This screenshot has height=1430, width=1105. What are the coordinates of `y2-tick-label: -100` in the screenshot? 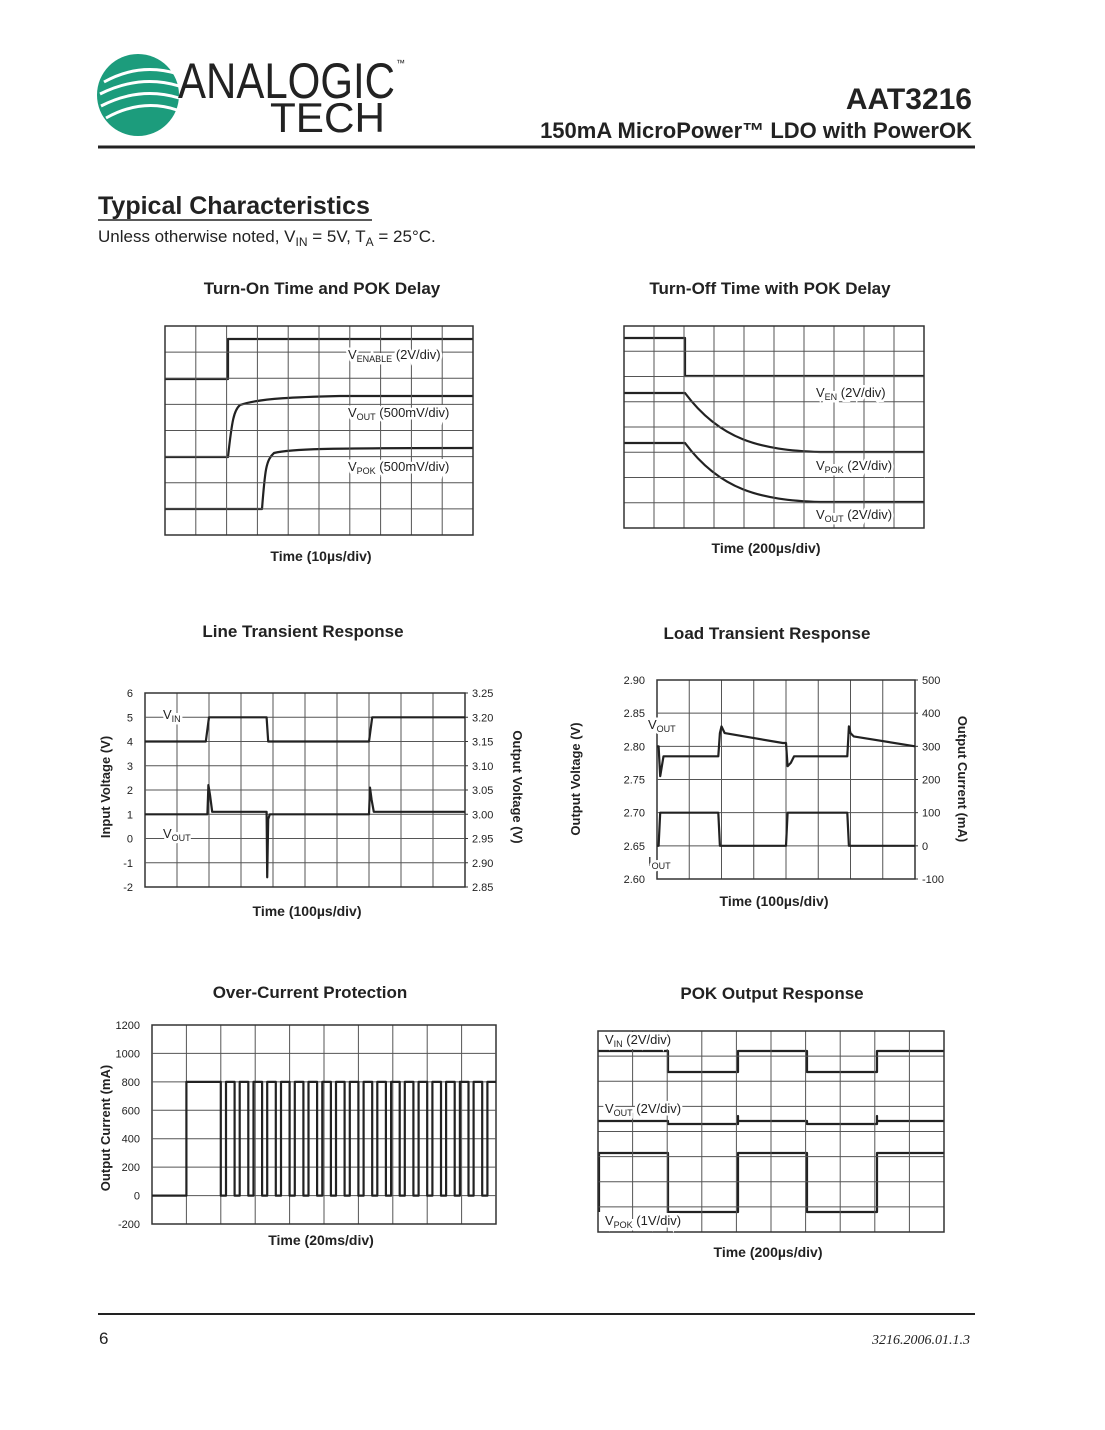 It's located at (933, 880).